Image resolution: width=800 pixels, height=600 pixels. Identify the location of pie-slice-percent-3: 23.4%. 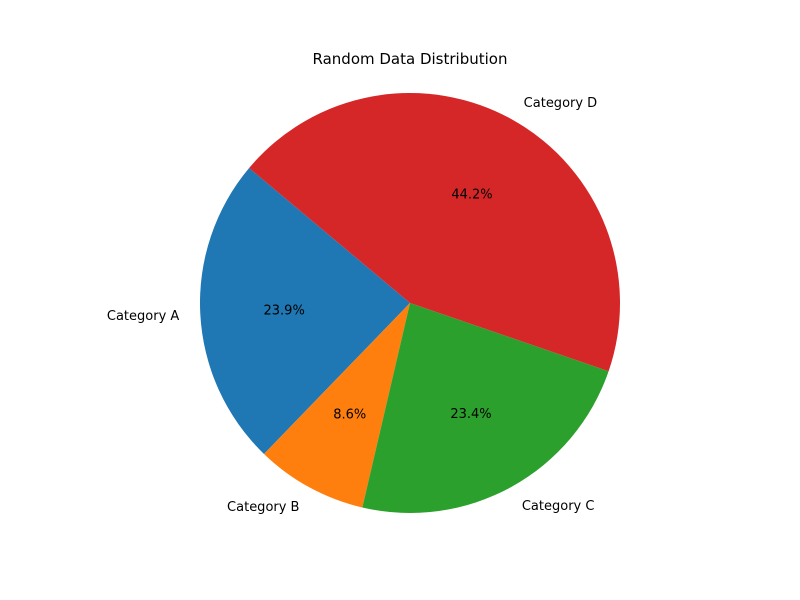
(470, 414).